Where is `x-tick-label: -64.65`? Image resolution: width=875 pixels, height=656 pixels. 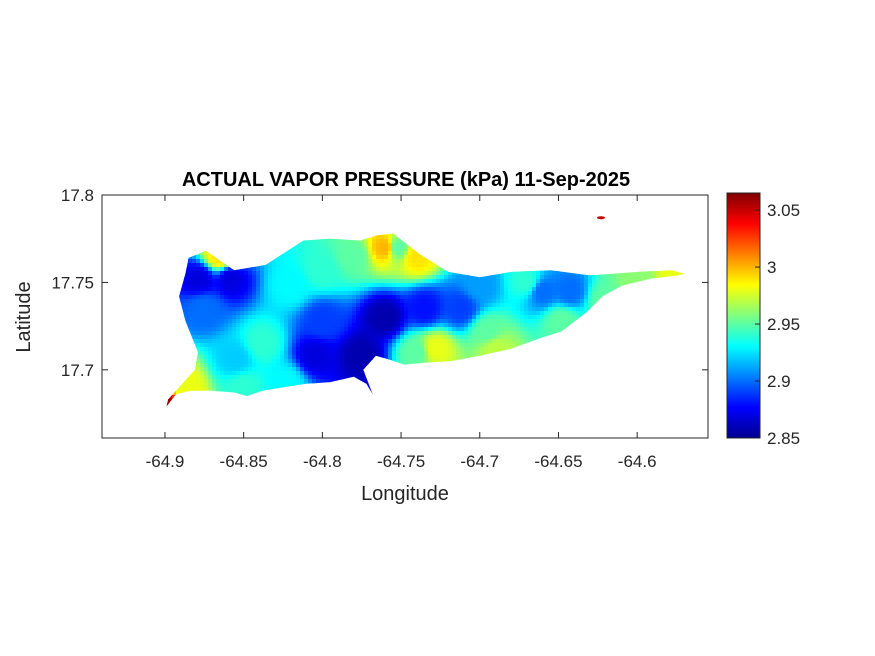
x-tick-label: -64.65 is located at coordinates (558, 461).